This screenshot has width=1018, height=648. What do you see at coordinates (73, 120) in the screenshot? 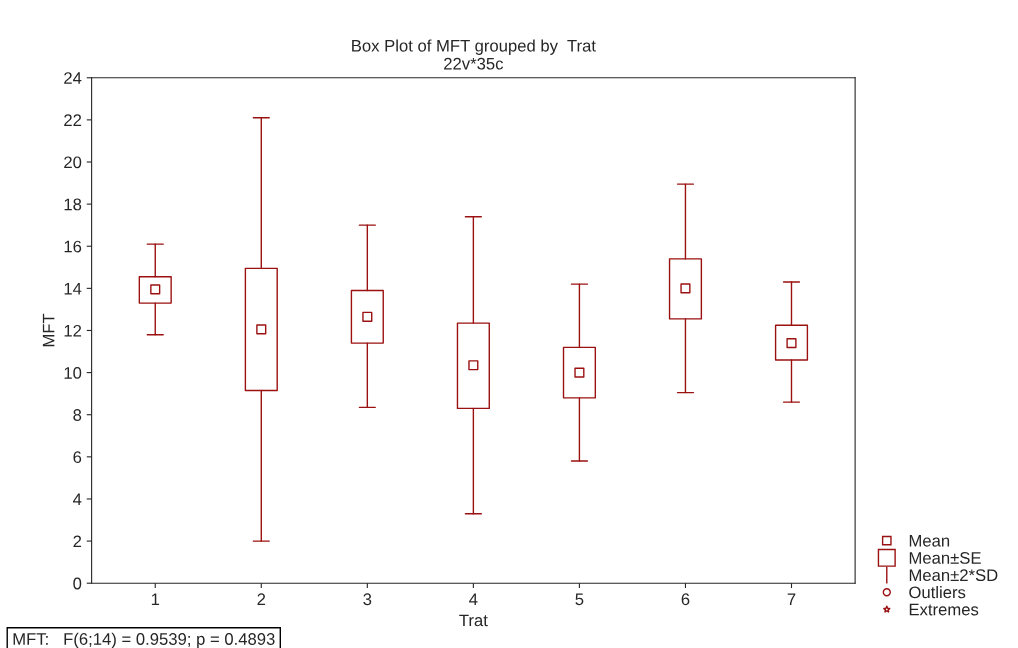
I see `y-tick-label: 22` at bounding box center [73, 120].